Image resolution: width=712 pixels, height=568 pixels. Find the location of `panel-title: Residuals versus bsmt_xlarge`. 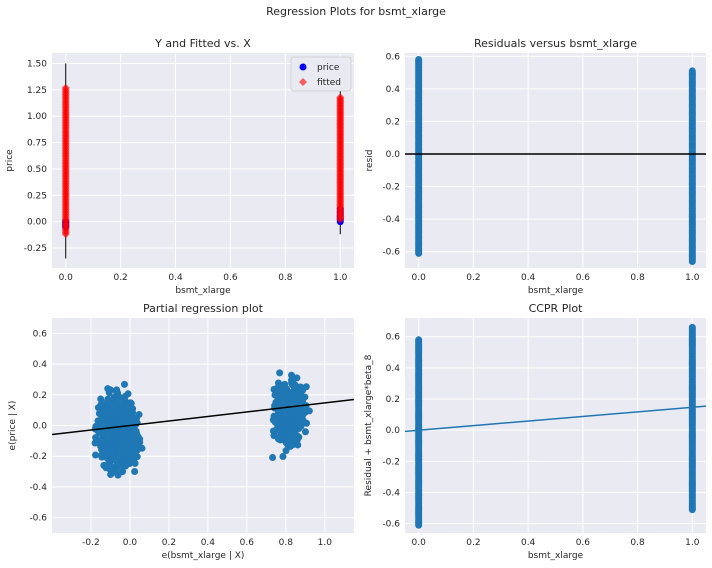

panel-title: Residuals versus bsmt_xlarge is located at coordinates (555, 43).